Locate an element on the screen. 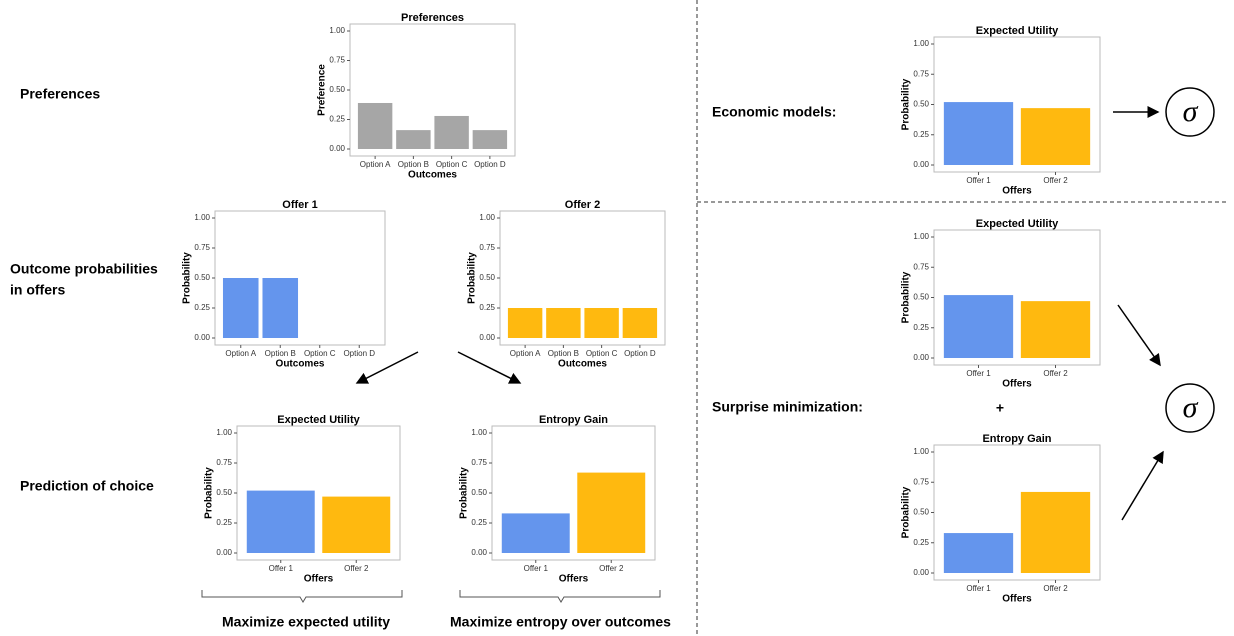 The width and height of the screenshot is (1234, 636). chart-title: Offer 1 is located at coordinates (299, 205).